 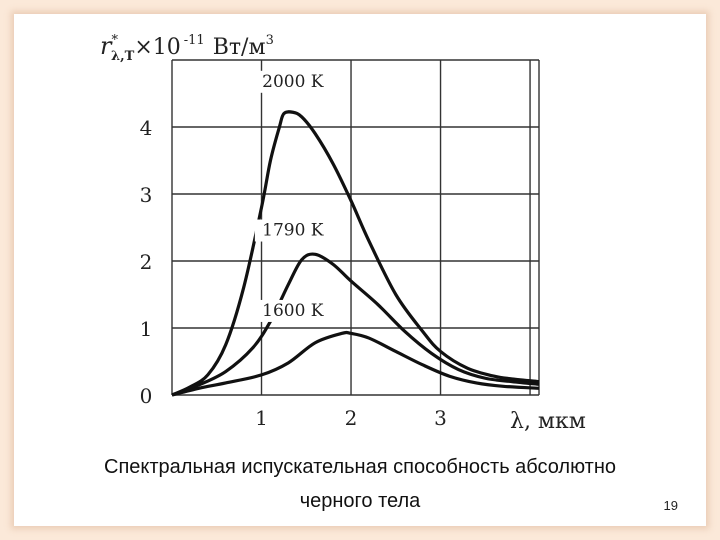 What do you see at coordinates (146, 128) in the screenshot?
I see `y-tick-label: 4` at bounding box center [146, 128].